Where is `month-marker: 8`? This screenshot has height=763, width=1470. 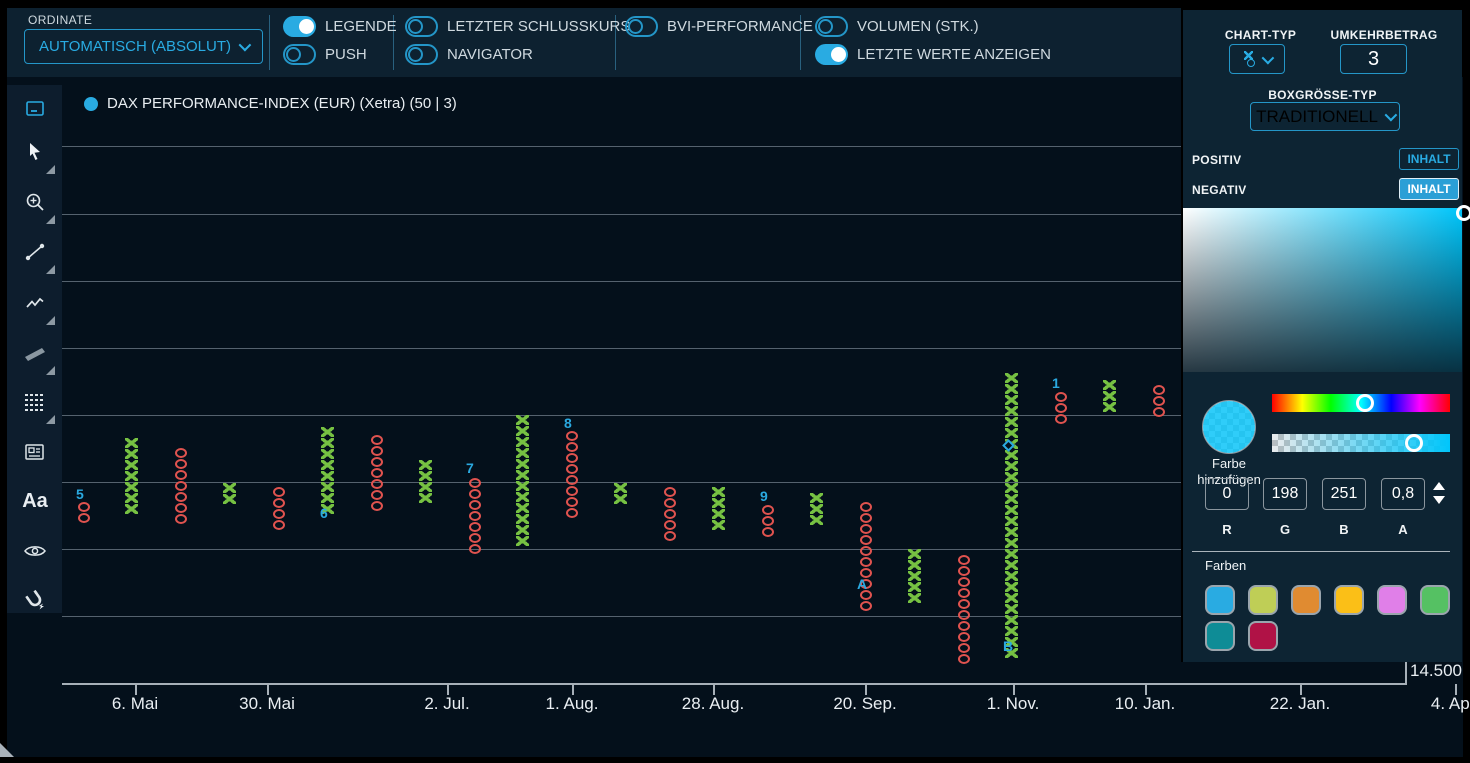 month-marker: 8 is located at coordinates (568, 423).